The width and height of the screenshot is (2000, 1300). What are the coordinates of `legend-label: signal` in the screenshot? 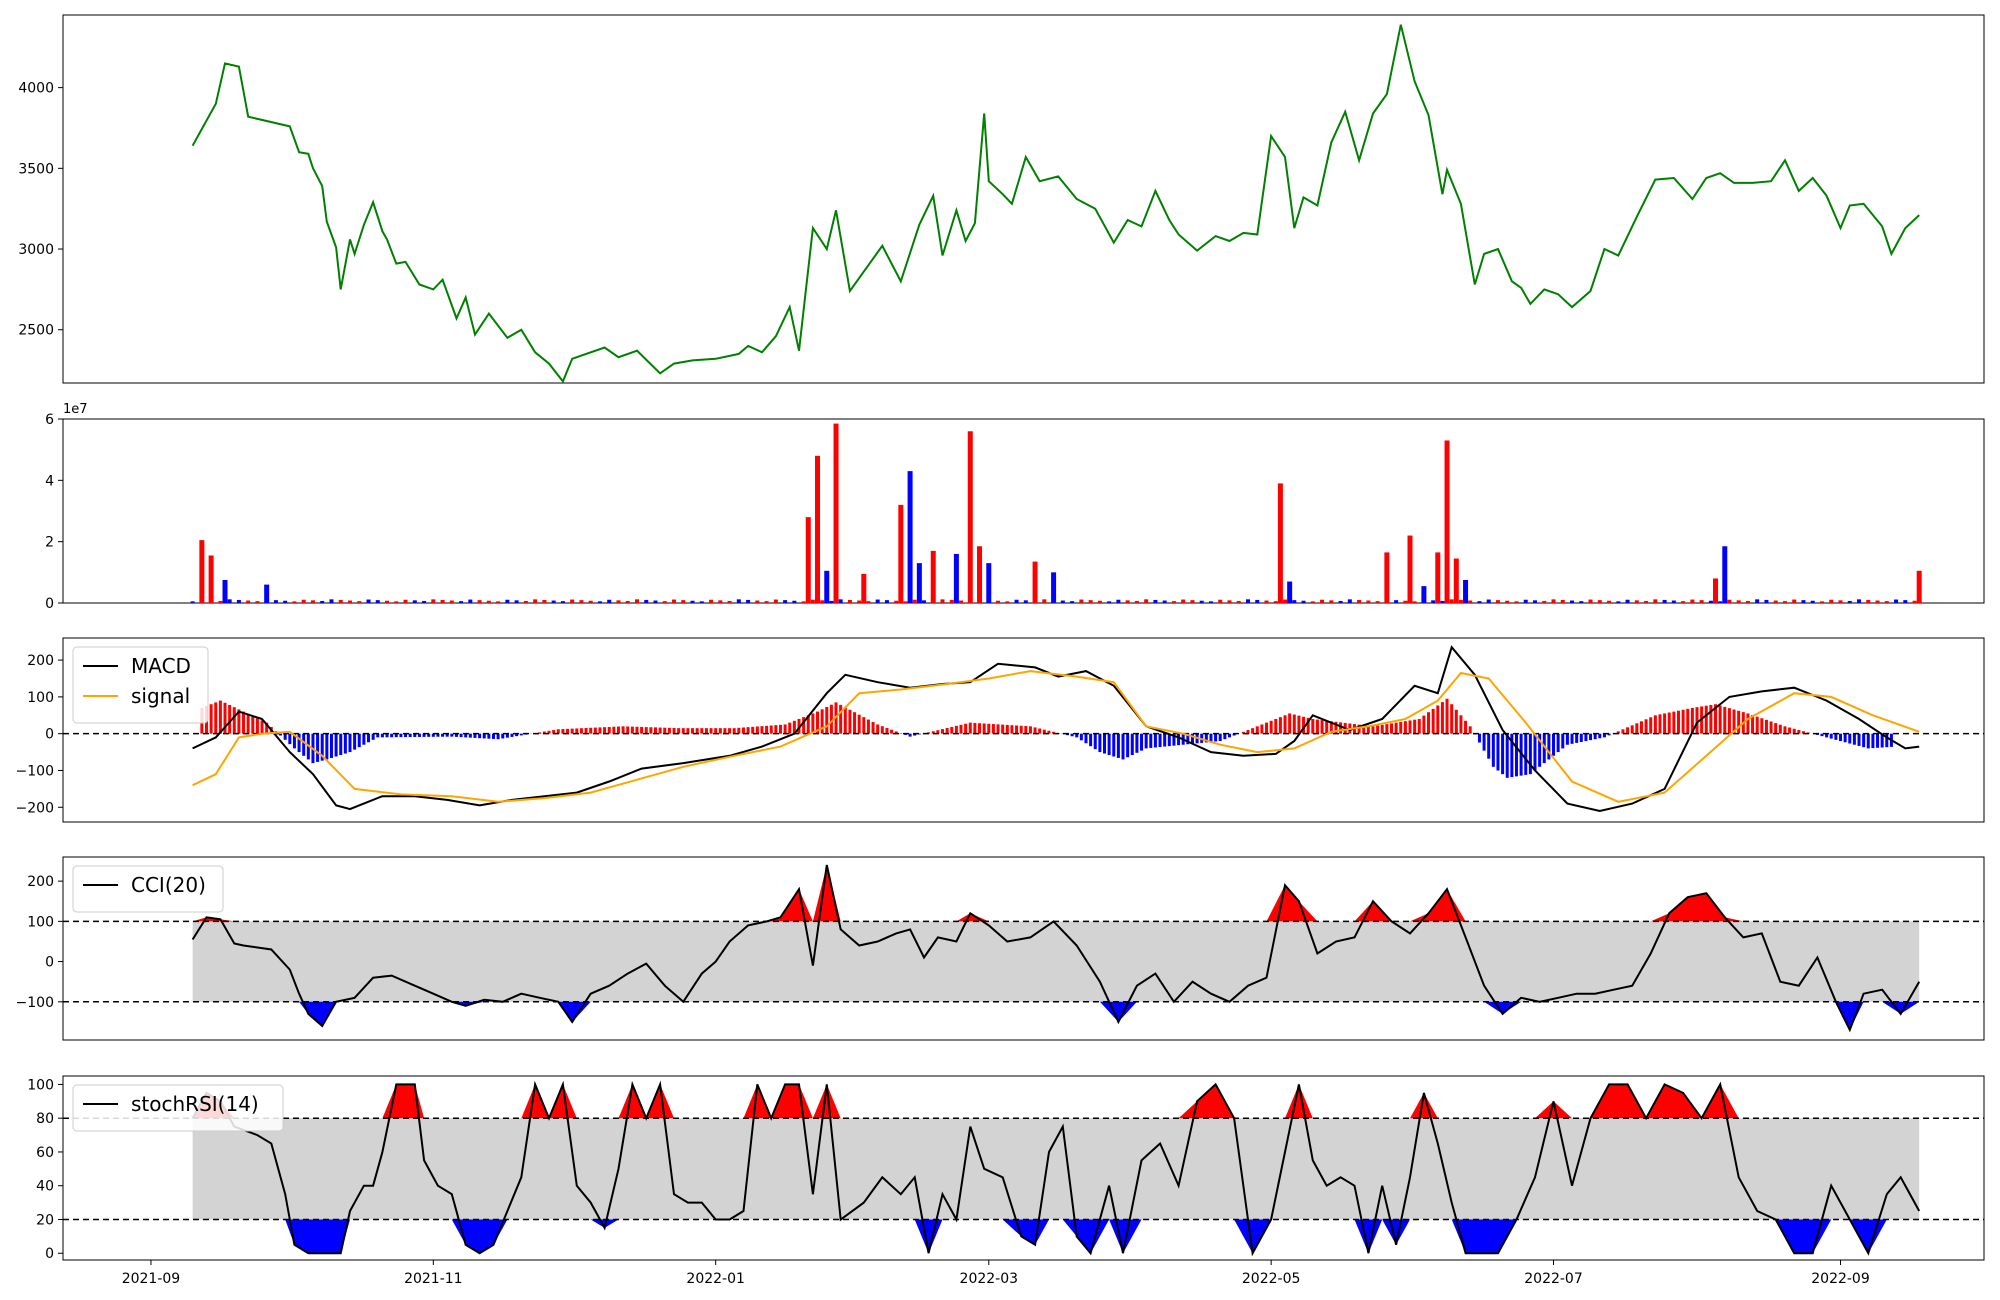 It's located at (160, 696).